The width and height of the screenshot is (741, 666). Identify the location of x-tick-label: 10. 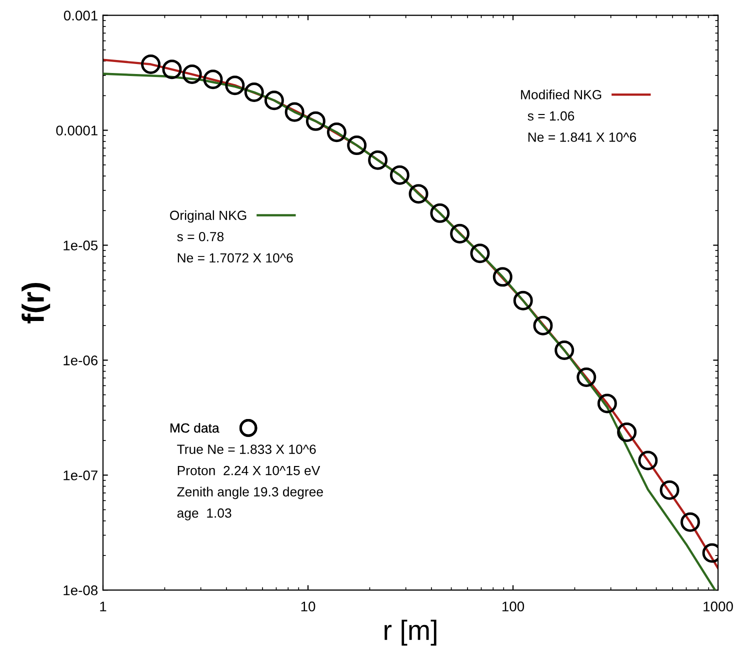
(308, 607).